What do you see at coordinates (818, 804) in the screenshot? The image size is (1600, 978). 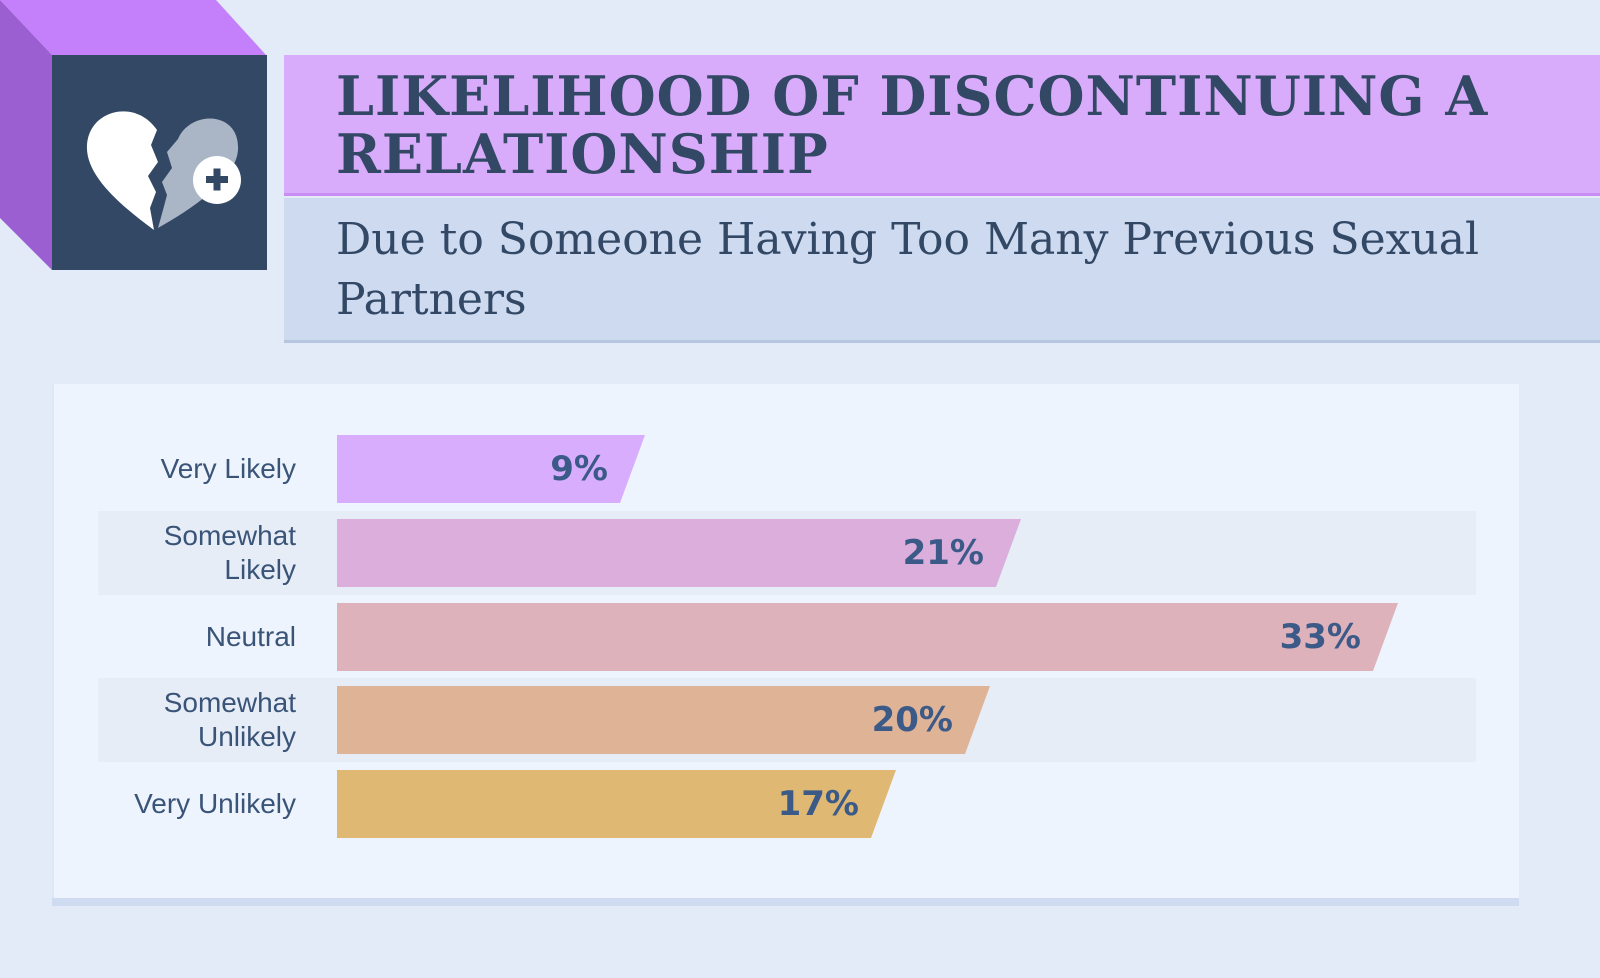 I see `value-label: 17%` at bounding box center [818, 804].